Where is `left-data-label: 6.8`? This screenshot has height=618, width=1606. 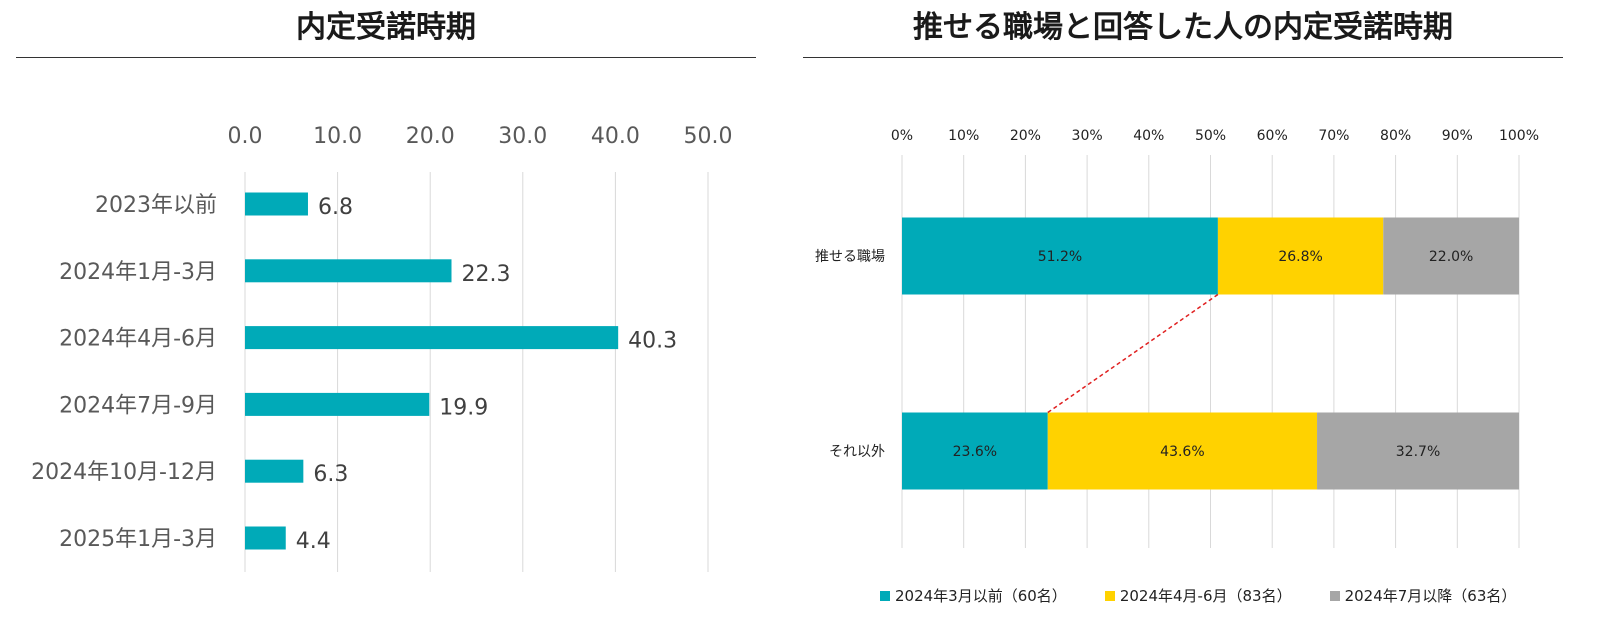
left-data-label: 6.8 is located at coordinates (335, 207).